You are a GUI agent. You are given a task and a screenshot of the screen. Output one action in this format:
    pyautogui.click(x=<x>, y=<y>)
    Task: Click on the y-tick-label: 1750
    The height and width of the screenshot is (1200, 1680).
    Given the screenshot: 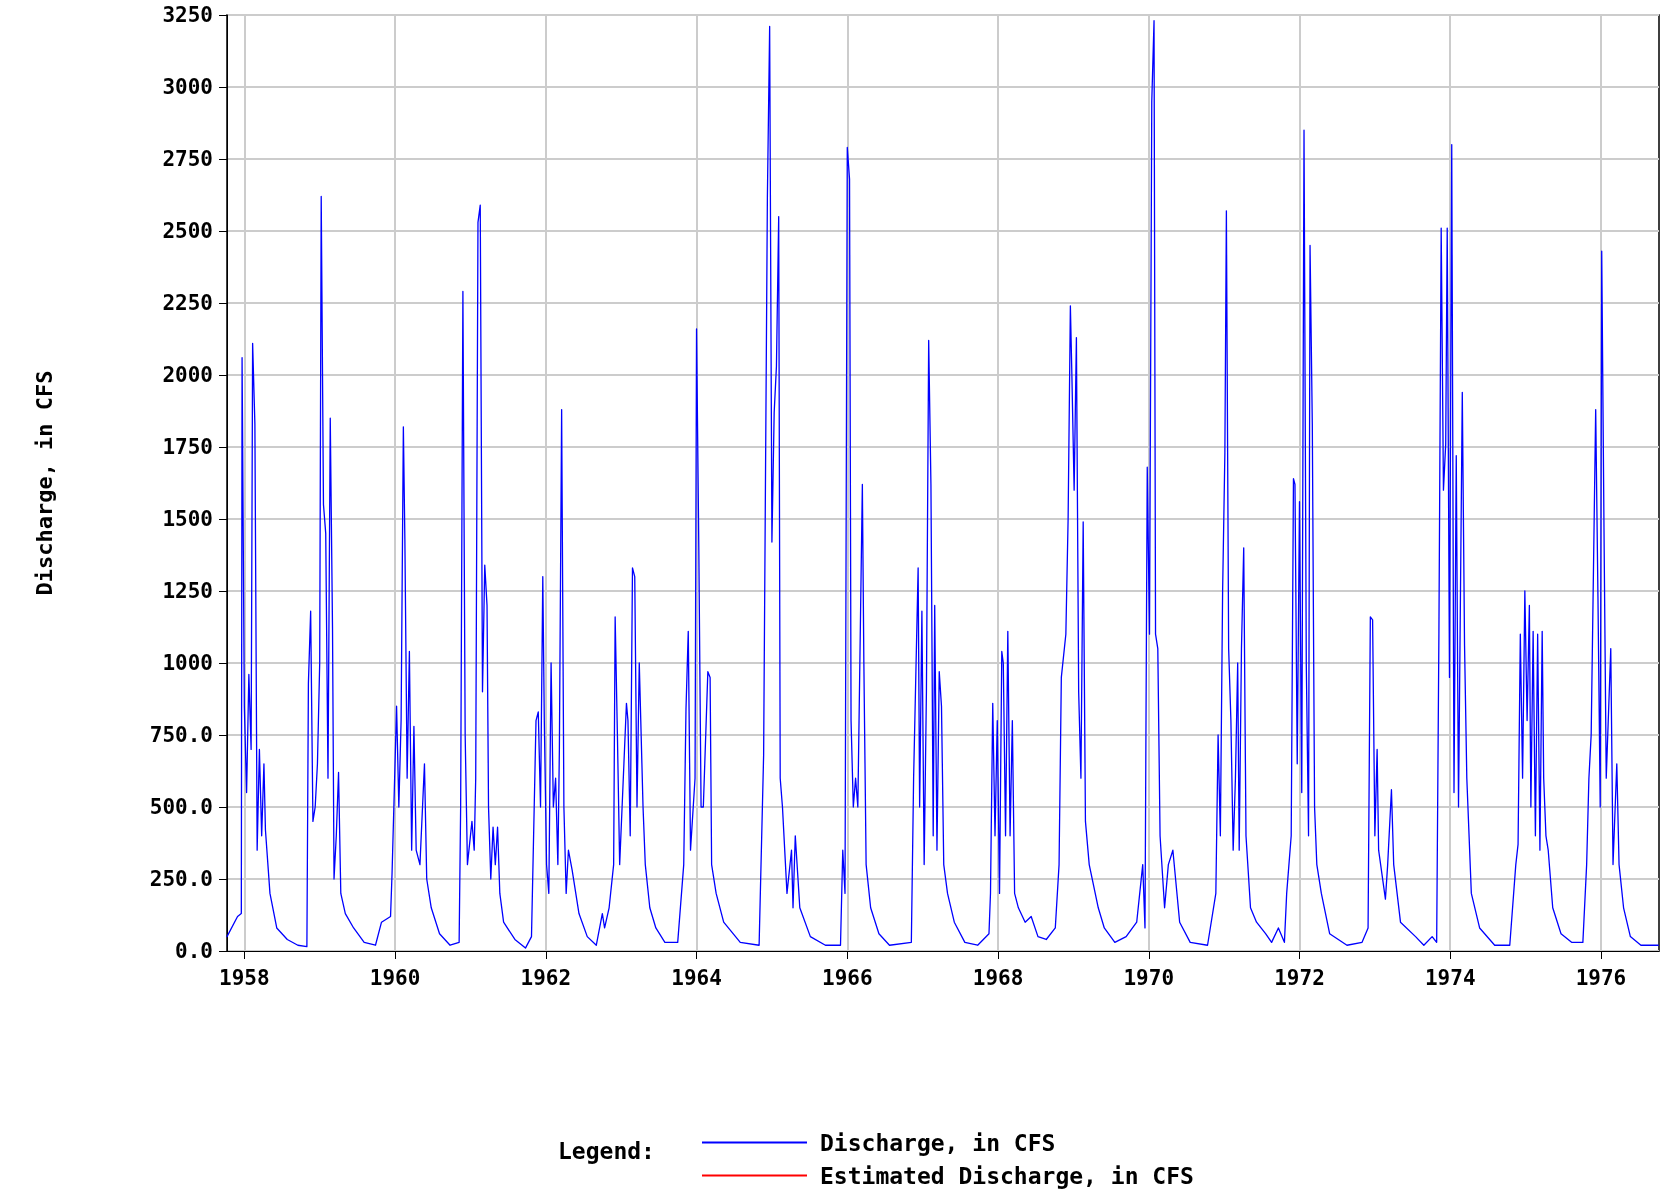 What is the action you would take?
    pyautogui.click(x=187, y=447)
    